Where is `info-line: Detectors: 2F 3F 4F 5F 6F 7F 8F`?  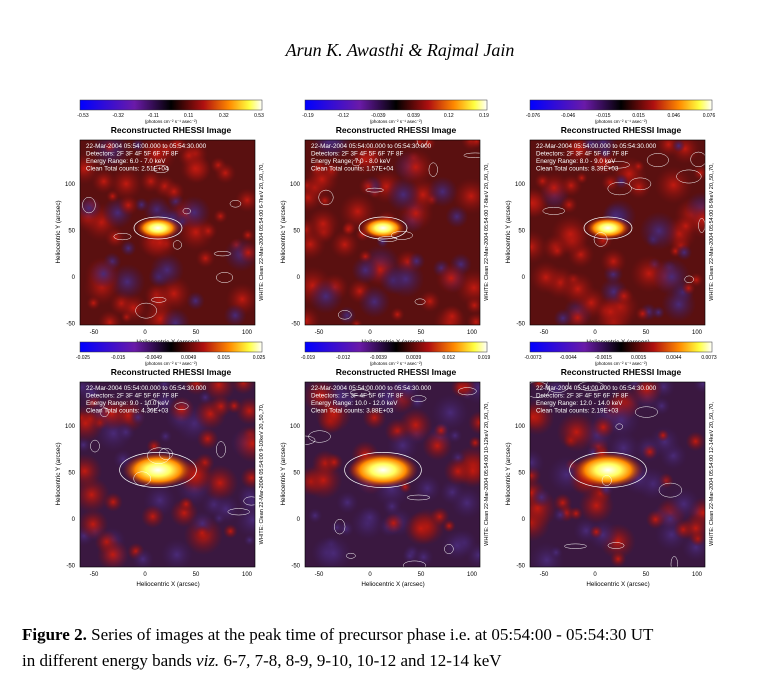
info-line: Detectors: 2F 3F 4F 5F 6F 7F 8F is located at coordinates (582, 154).